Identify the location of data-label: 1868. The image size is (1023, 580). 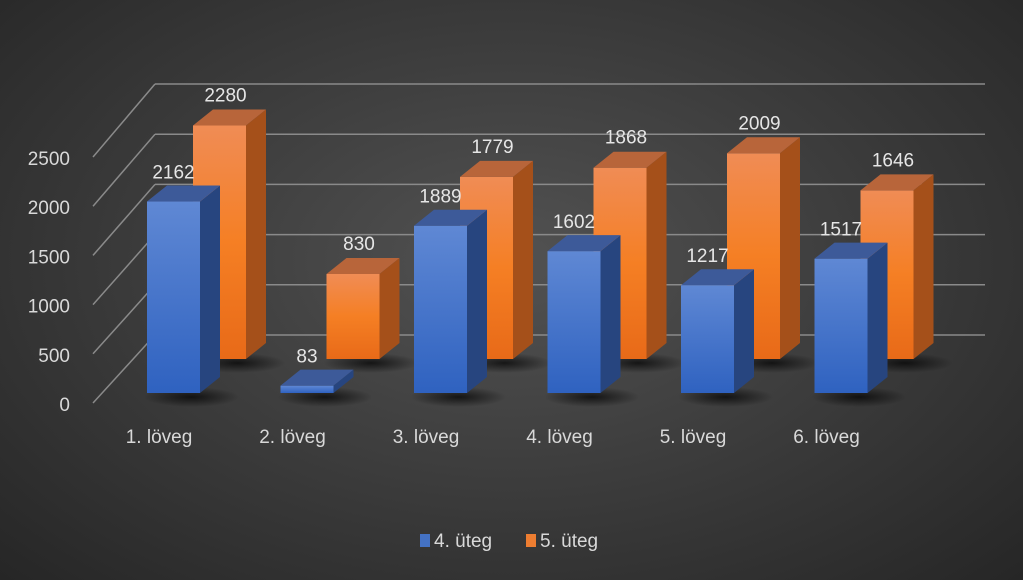
(626, 138).